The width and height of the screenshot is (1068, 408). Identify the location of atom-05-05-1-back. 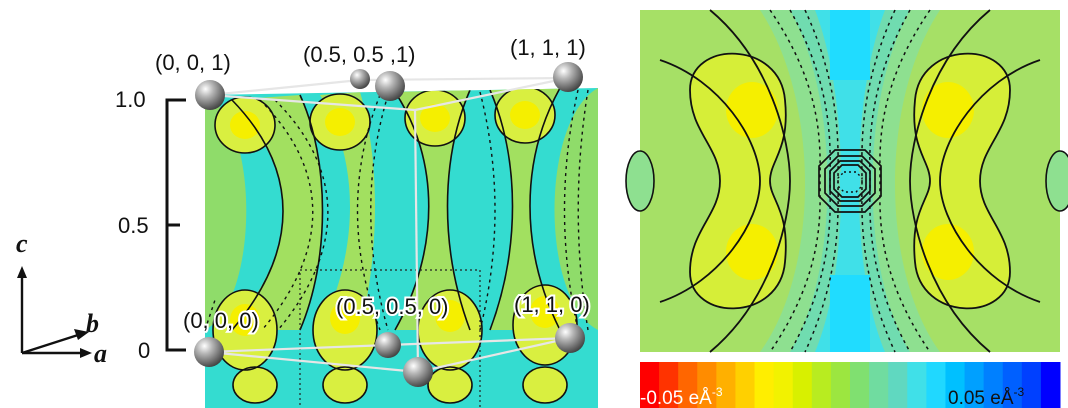
(360, 79).